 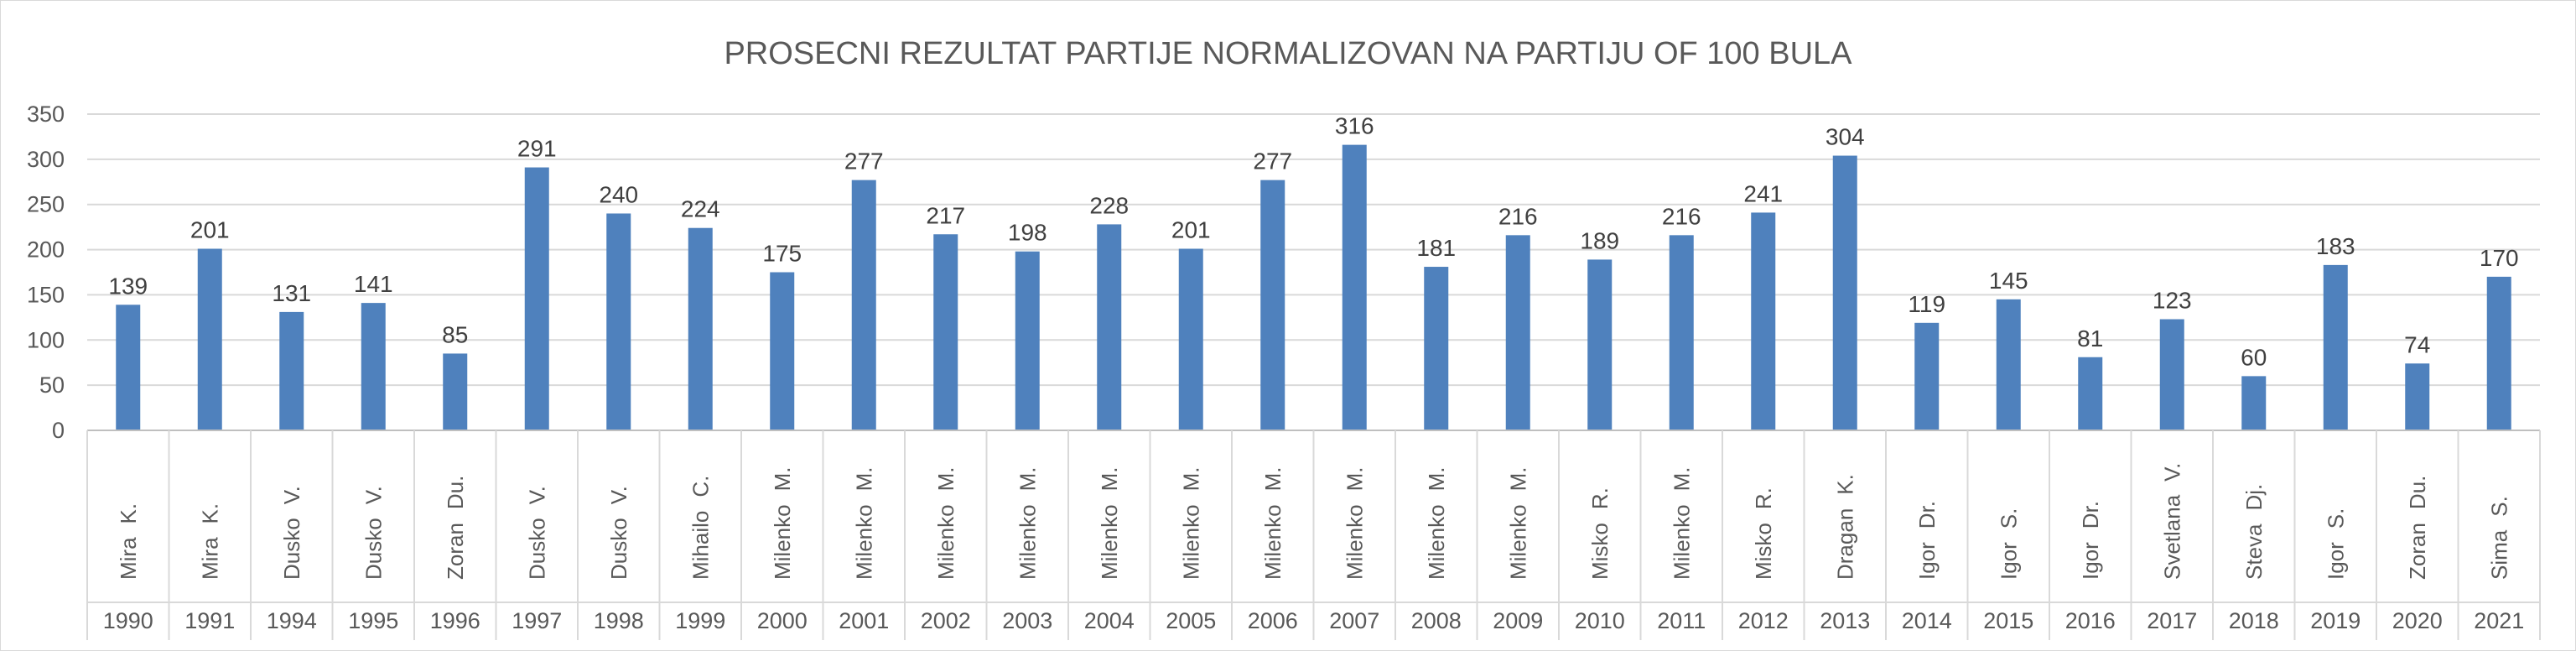 I want to click on data-label: 216, so click(x=1518, y=216).